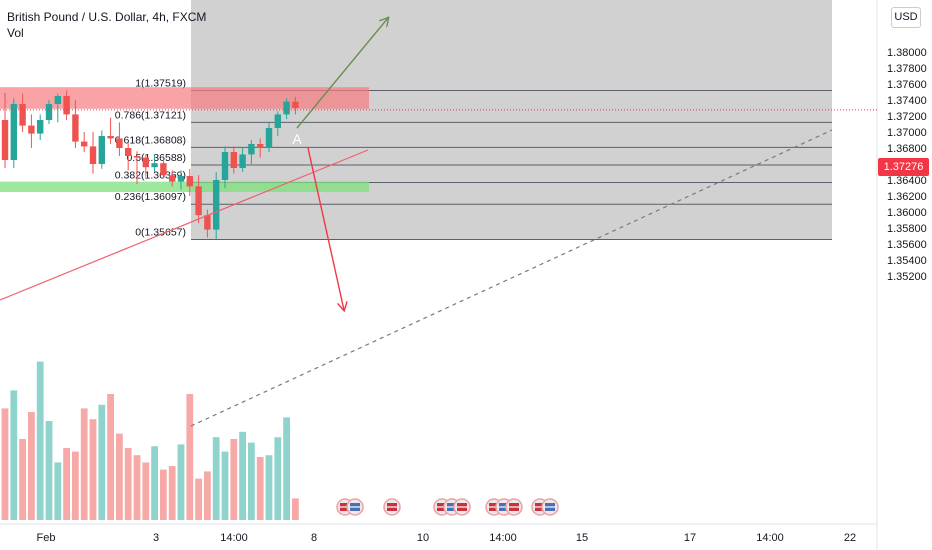 The image size is (932, 550). What do you see at coordinates (156, 538) in the screenshot?
I see `time-tick-label: 3` at bounding box center [156, 538].